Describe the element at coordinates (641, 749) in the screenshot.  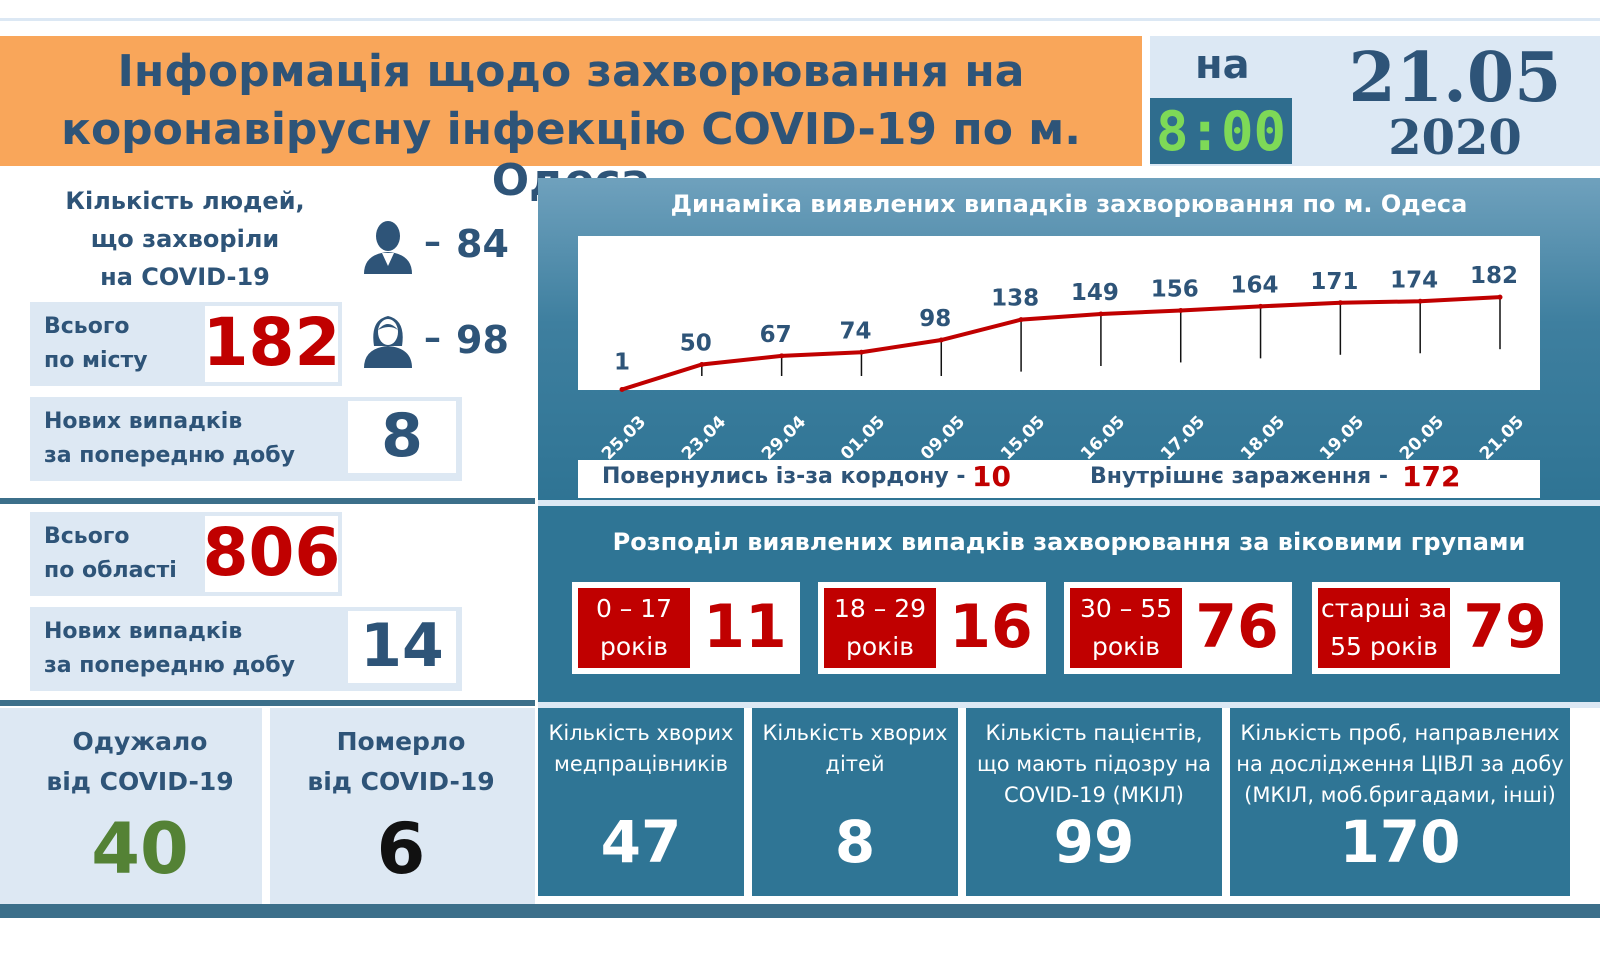
I see `stat-0-title: Кількість хворих медпрацівників` at that location.